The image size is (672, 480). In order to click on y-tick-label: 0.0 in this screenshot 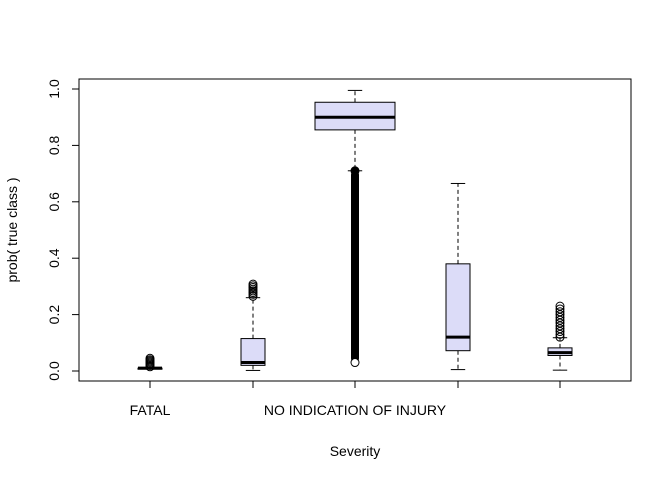, I will do `click(54, 371)`.